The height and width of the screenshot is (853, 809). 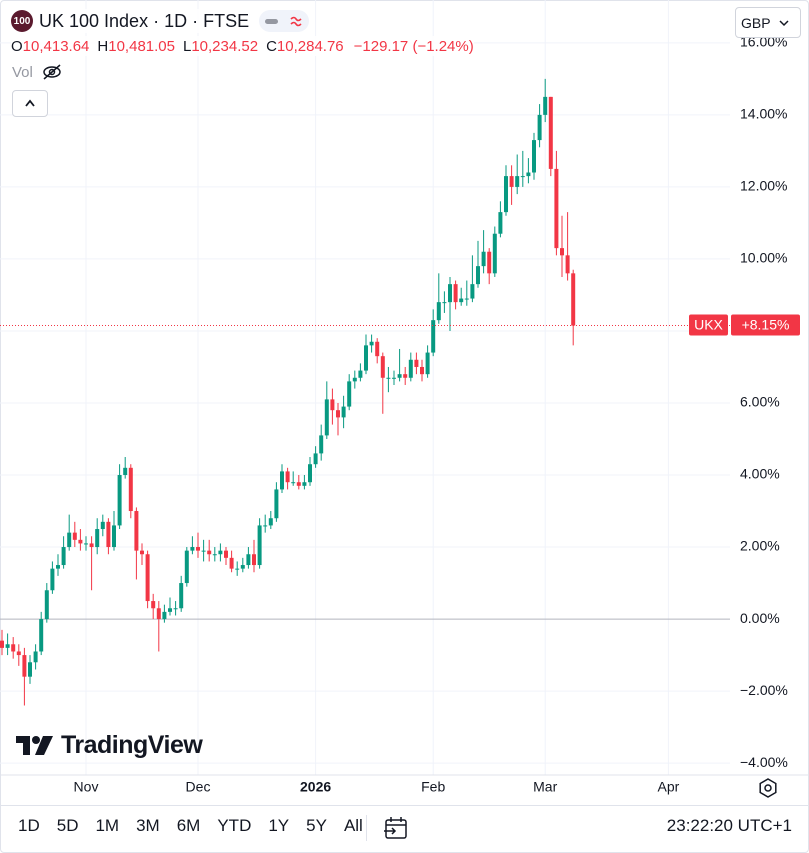 I want to click on status-pill, so click(x=284, y=21).